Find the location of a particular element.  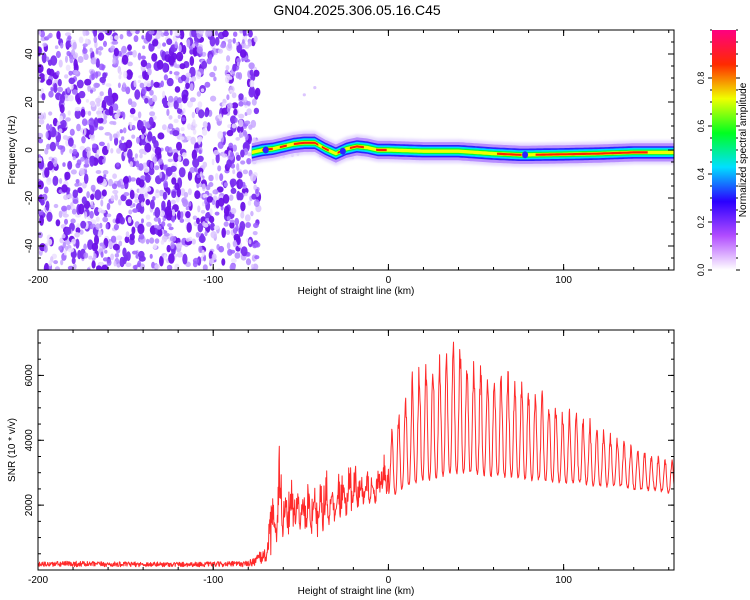

snr-ytick-label: 4000 is located at coordinates (29, 440).